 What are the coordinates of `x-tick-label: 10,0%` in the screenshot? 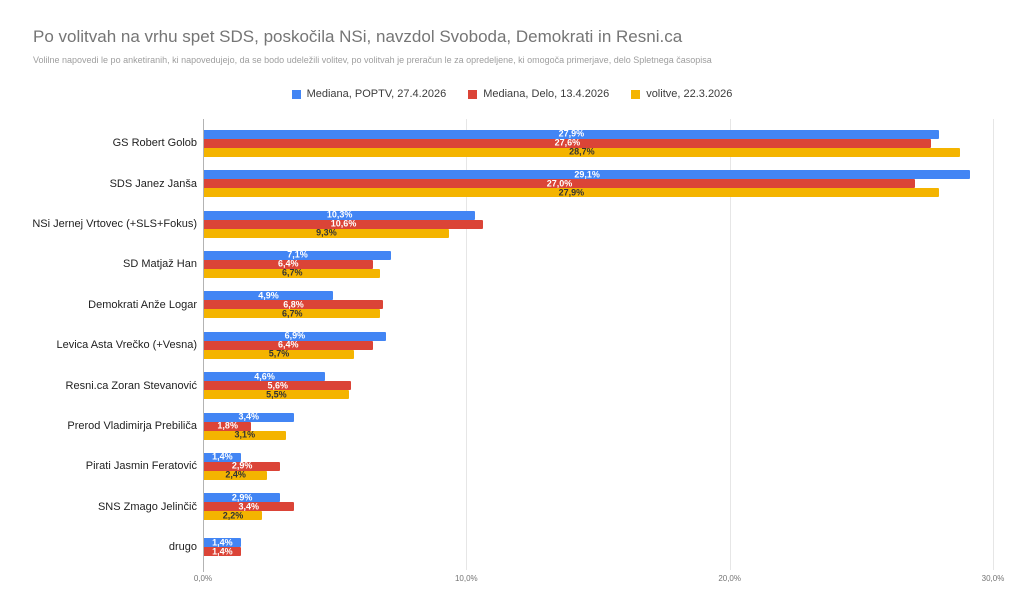 It's located at (466, 578).